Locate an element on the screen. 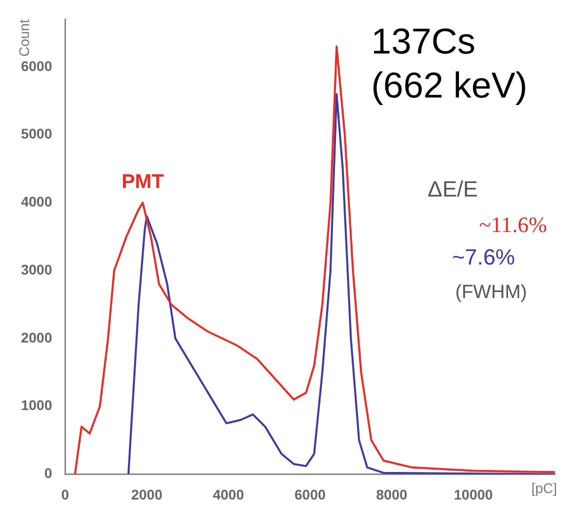  annotation: 137Cs is located at coordinates (423, 41).